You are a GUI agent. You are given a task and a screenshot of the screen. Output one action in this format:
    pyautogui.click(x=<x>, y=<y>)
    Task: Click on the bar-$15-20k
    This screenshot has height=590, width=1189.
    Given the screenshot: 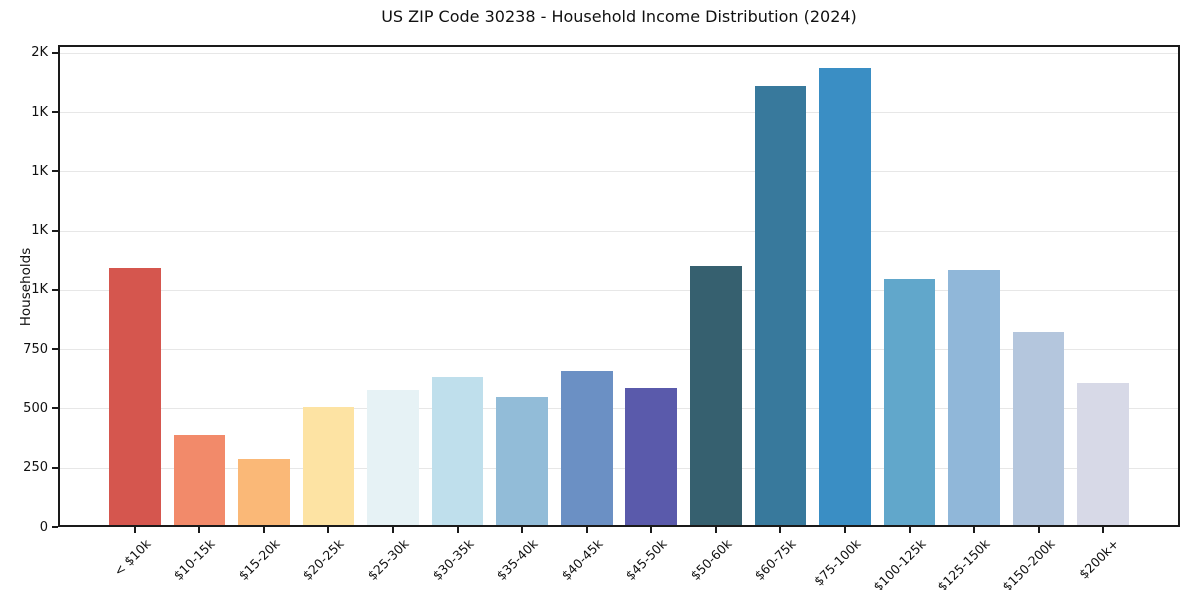 What is the action you would take?
    pyautogui.click(x=264, y=491)
    